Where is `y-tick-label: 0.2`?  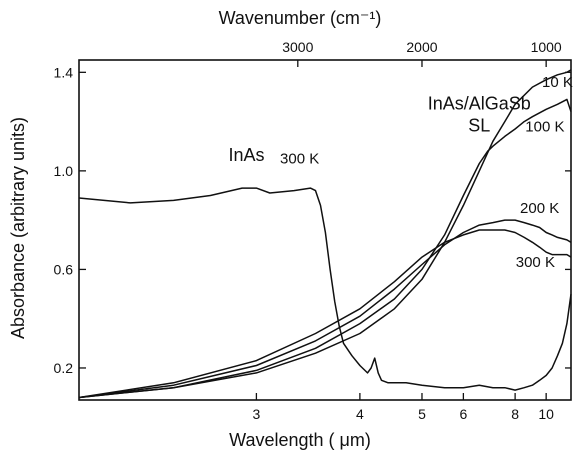
y-tick-label: 0.2 is located at coordinates (64, 368).